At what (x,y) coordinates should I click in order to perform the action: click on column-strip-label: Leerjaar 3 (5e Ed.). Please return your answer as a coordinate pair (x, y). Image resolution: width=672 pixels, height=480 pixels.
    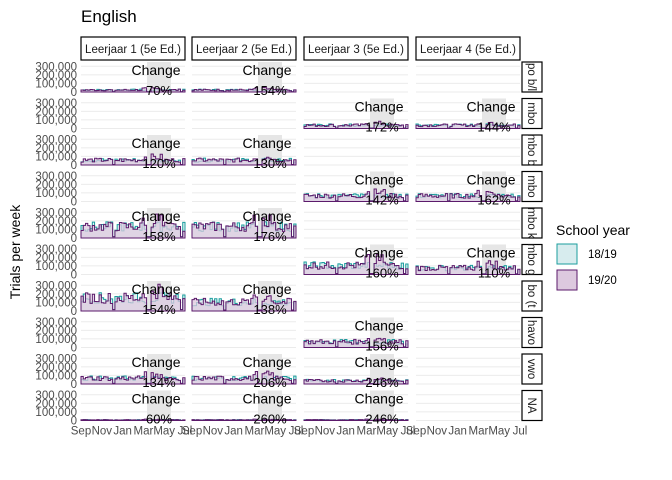
    Looking at the image, I should click on (356, 50).